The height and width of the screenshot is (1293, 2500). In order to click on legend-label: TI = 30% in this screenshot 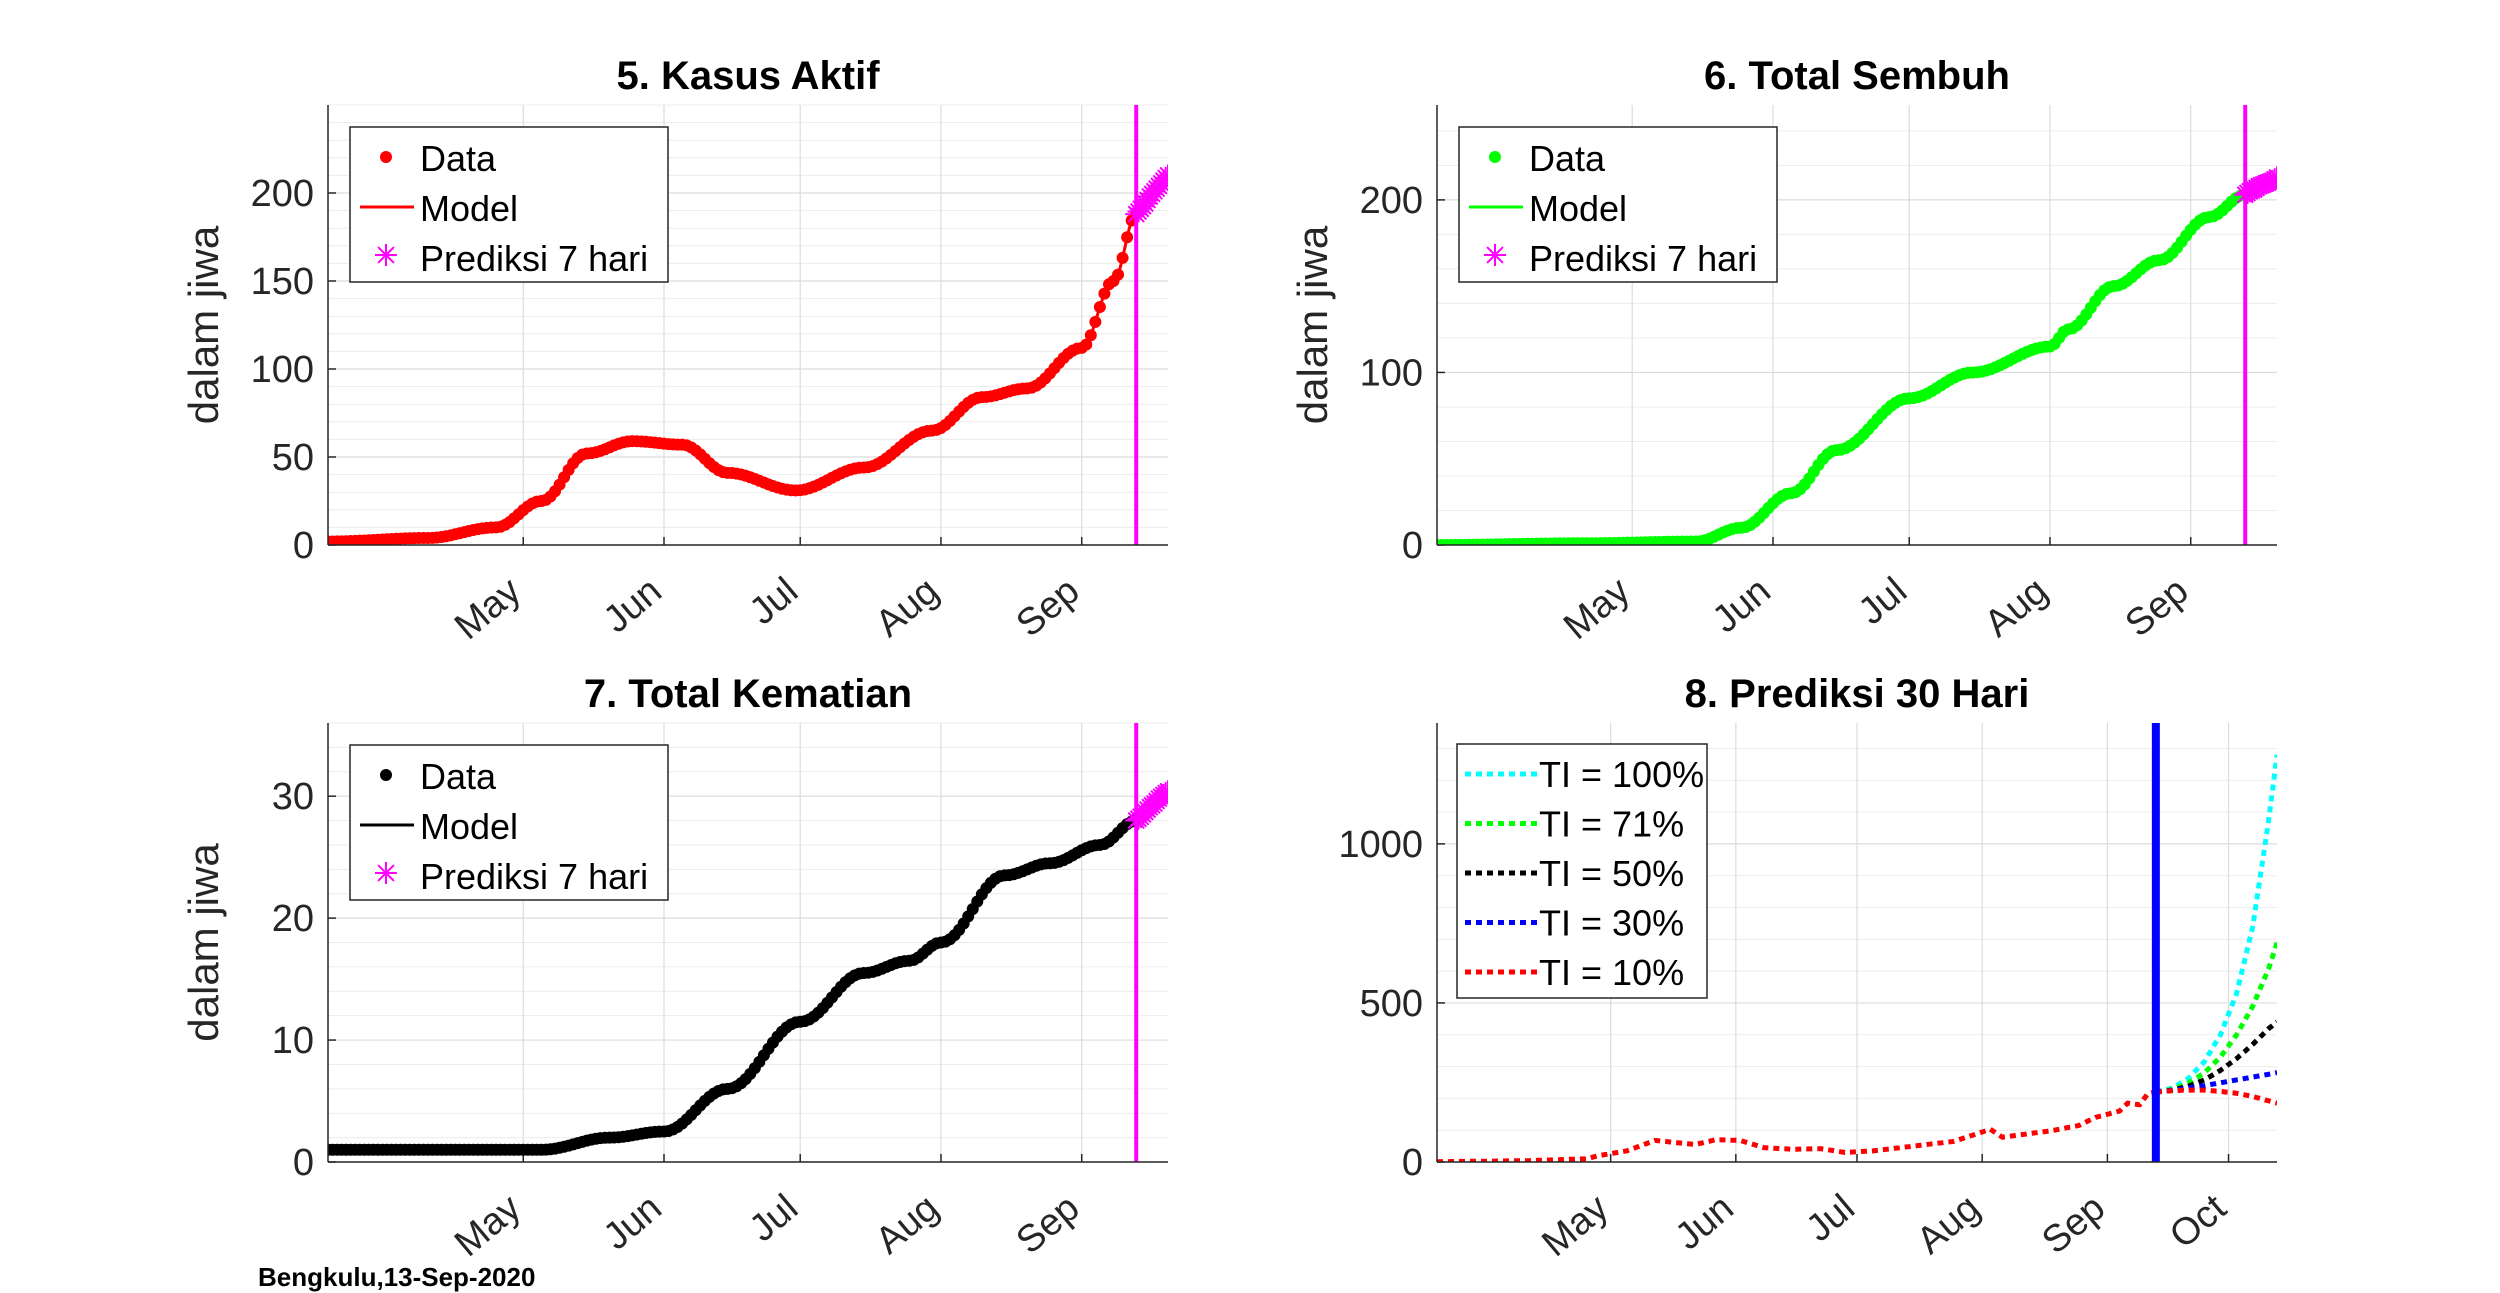, I will do `click(1611, 923)`.